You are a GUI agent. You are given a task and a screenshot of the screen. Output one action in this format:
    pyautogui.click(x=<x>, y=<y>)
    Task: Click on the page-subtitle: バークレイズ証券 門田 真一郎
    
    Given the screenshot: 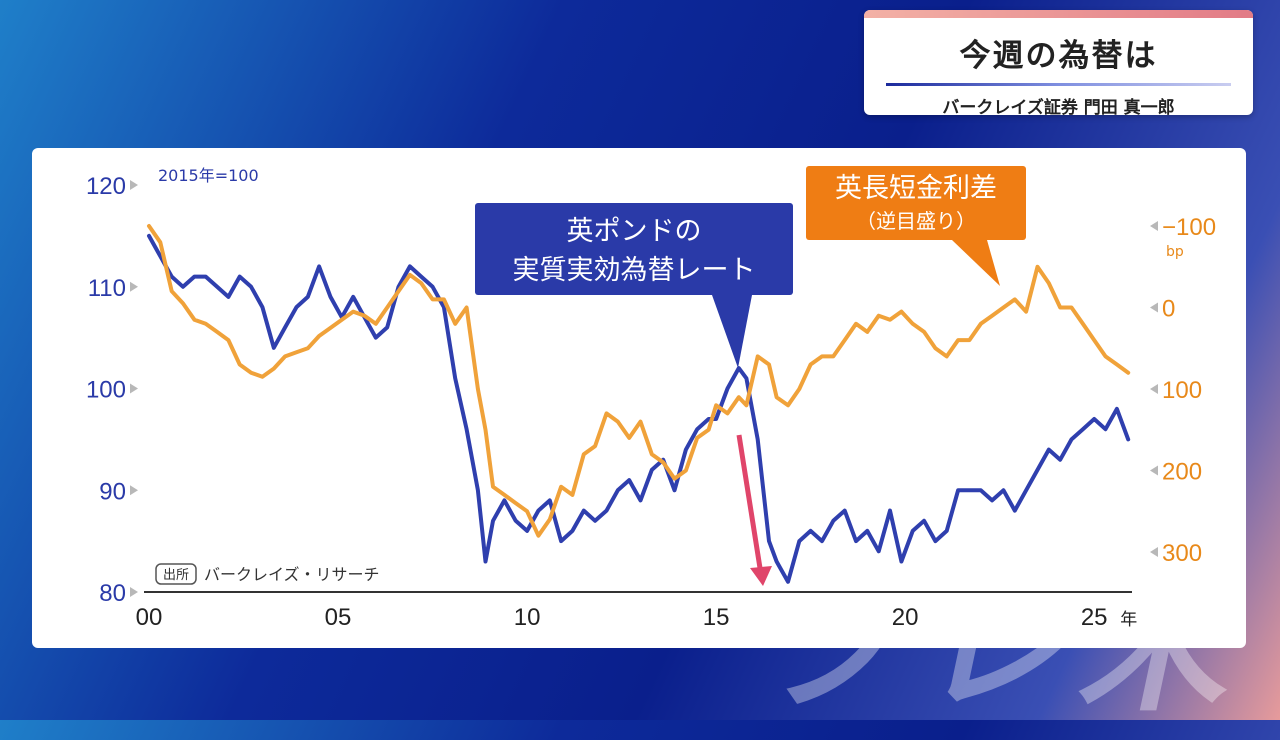 What is the action you would take?
    pyautogui.click(x=1058, y=106)
    